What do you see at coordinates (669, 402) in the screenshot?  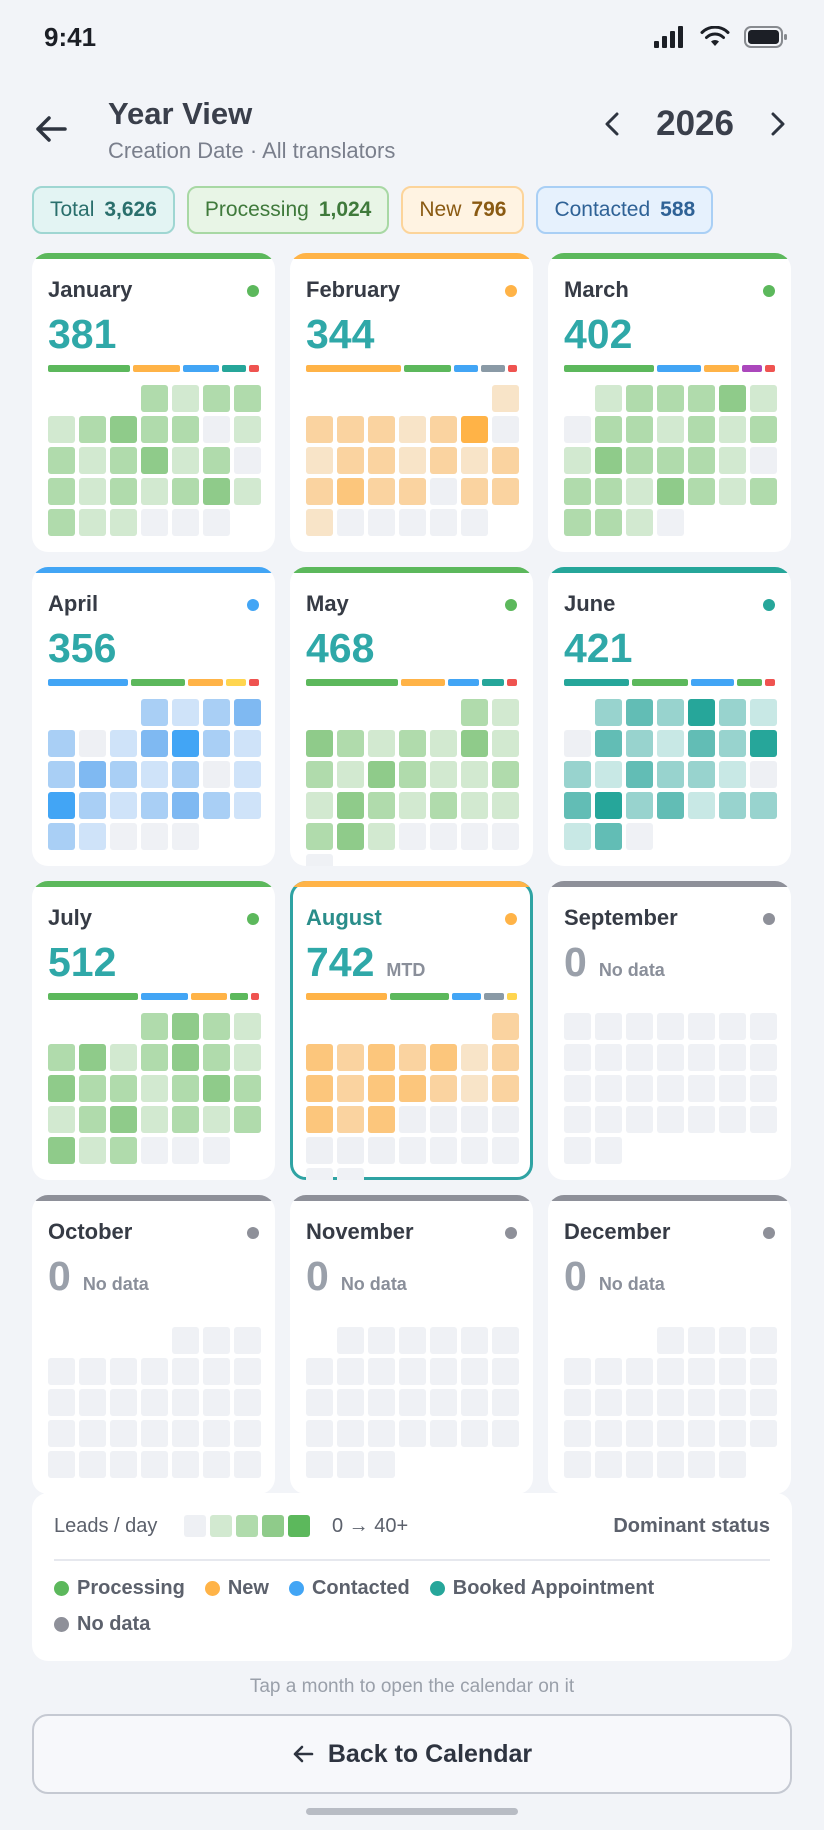 I see `month-card-march: March 402` at bounding box center [669, 402].